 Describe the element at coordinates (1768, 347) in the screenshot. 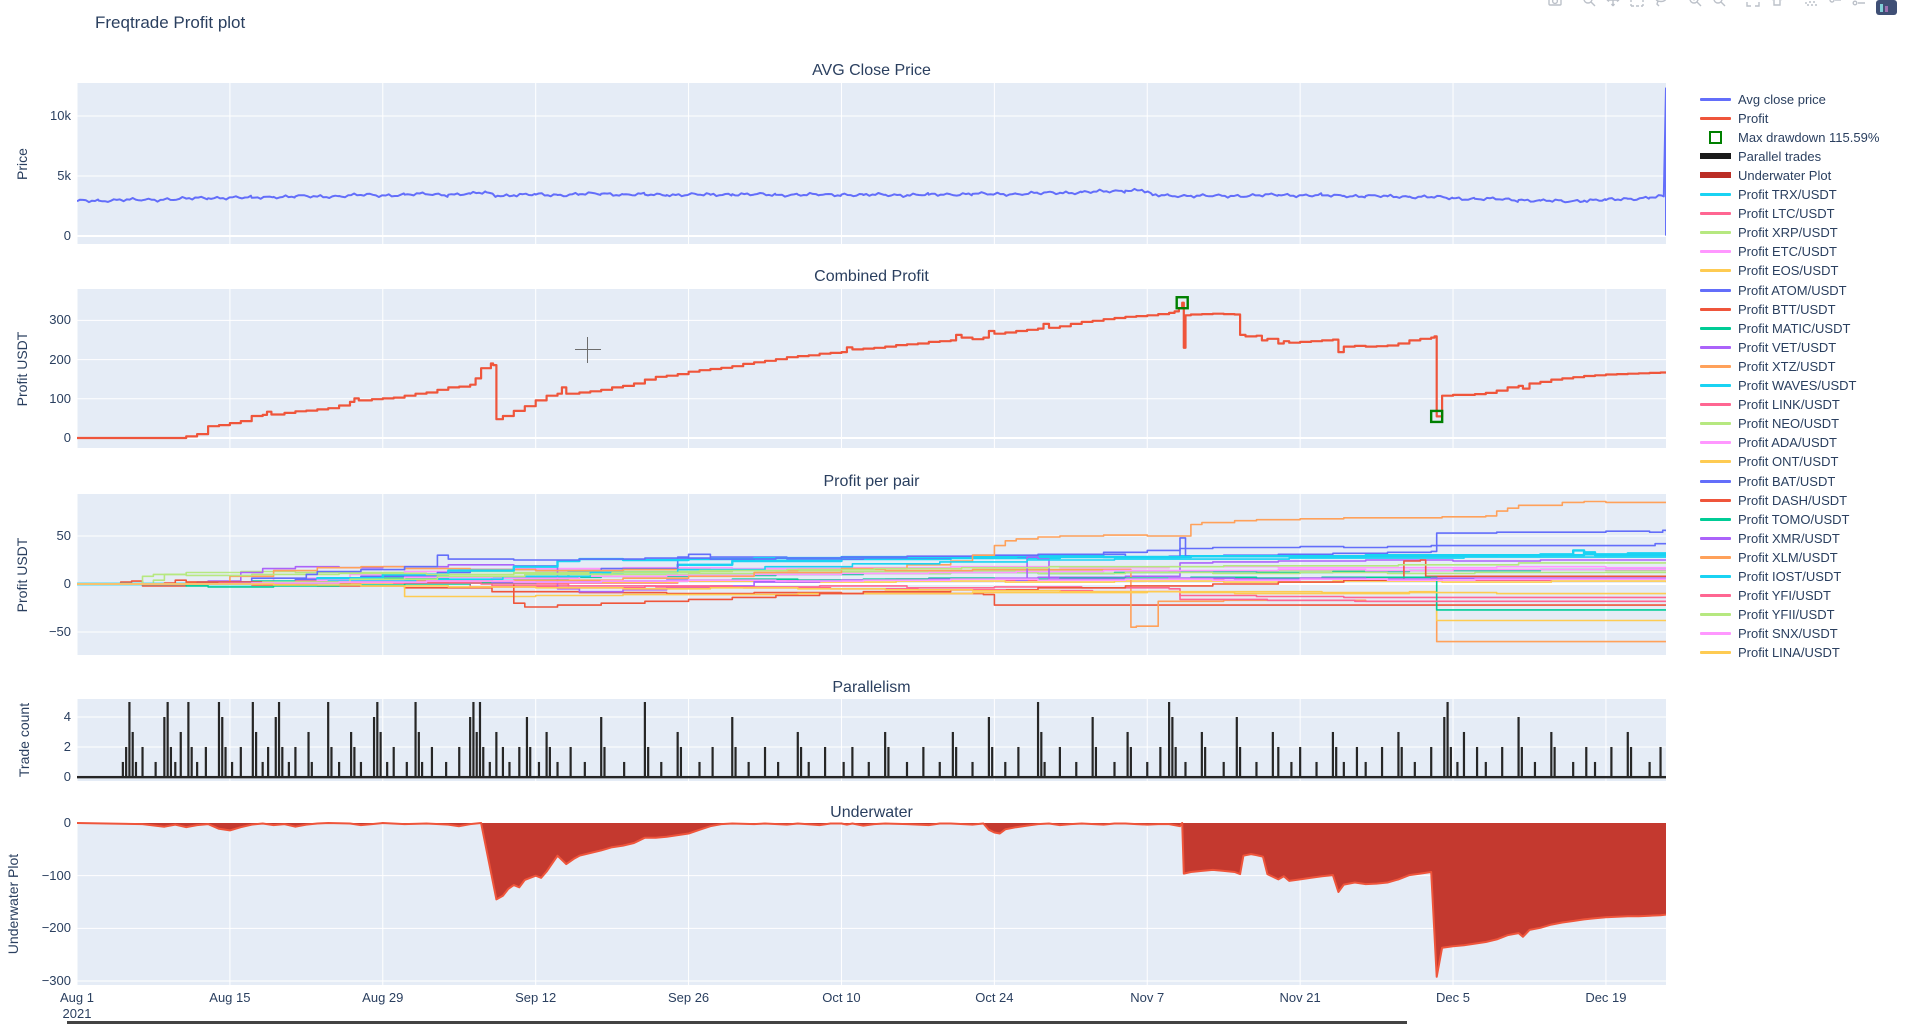

I see `legend-item-profit-vet-usdt: Profit VET/USDT` at that location.